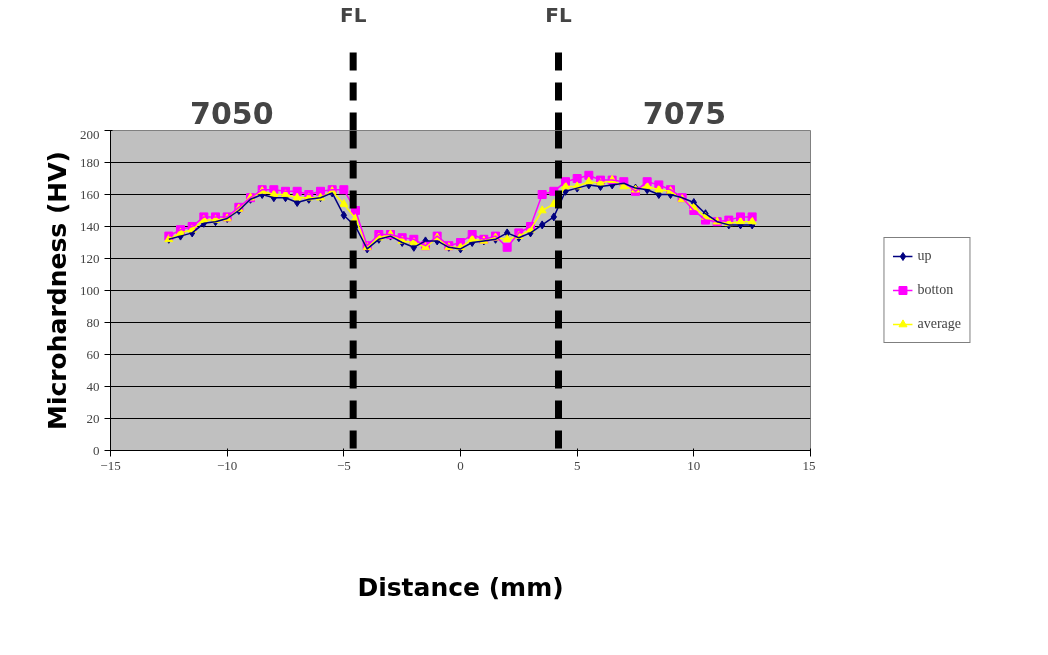 Image resolution: width=1048 pixels, height=655 pixels. I want to click on x-tick-label: 15, so click(809, 465).